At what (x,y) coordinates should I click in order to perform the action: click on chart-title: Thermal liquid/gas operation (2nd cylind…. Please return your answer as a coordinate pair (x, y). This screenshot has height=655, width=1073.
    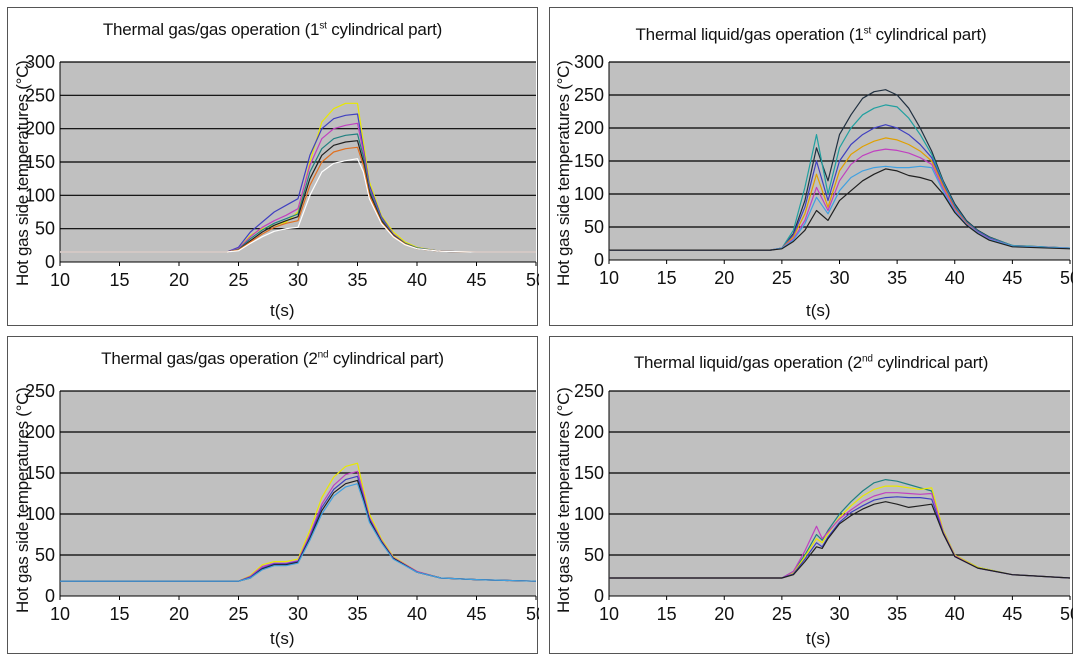
    Looking at the image, I should click on (811, 362).